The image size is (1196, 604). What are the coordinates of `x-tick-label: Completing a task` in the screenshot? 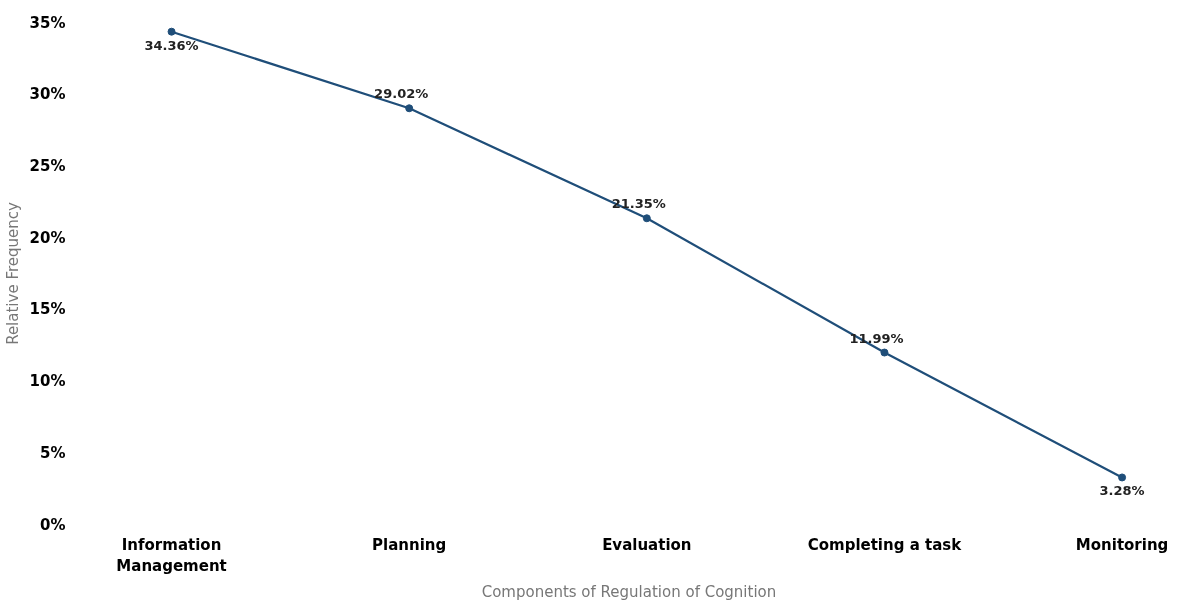 It's located at (885, 544).